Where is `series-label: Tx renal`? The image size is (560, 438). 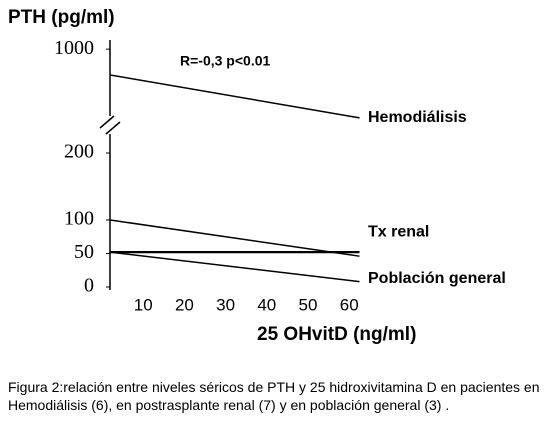
series-label: Tx renal is located at coordinates (398, 231).